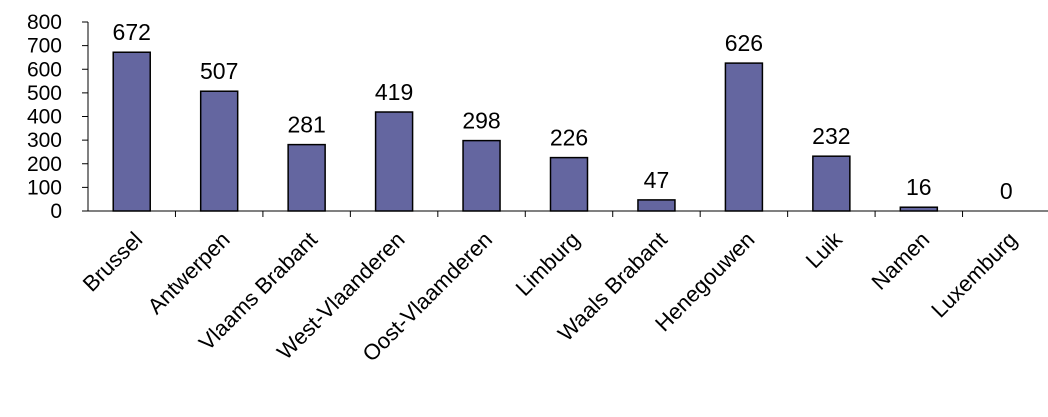 The image size is (1048, 417). Describe the element at coordinates (44, 140) in the screenshot. I see `y-tick-label: 300` at that location.